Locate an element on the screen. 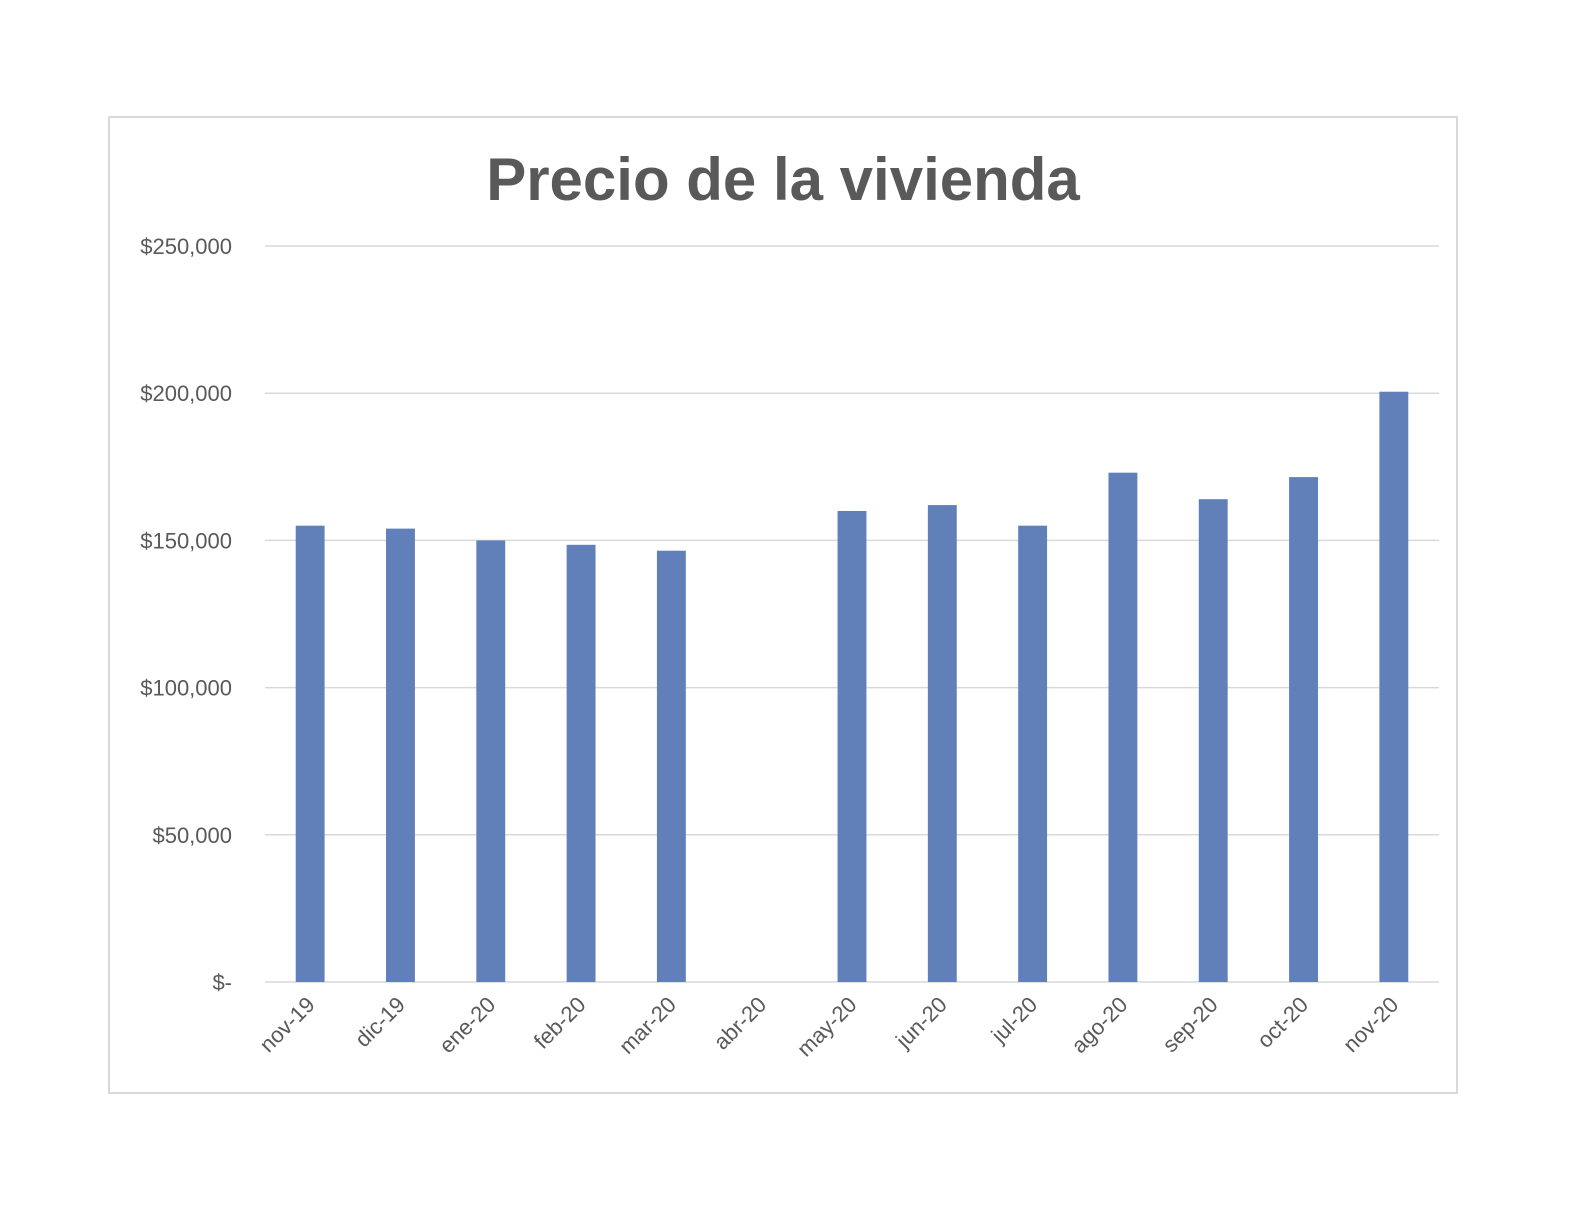 The image size is (1584, 1224). x-tick-label: jul-20 is located at coordinates (1014, 1020).